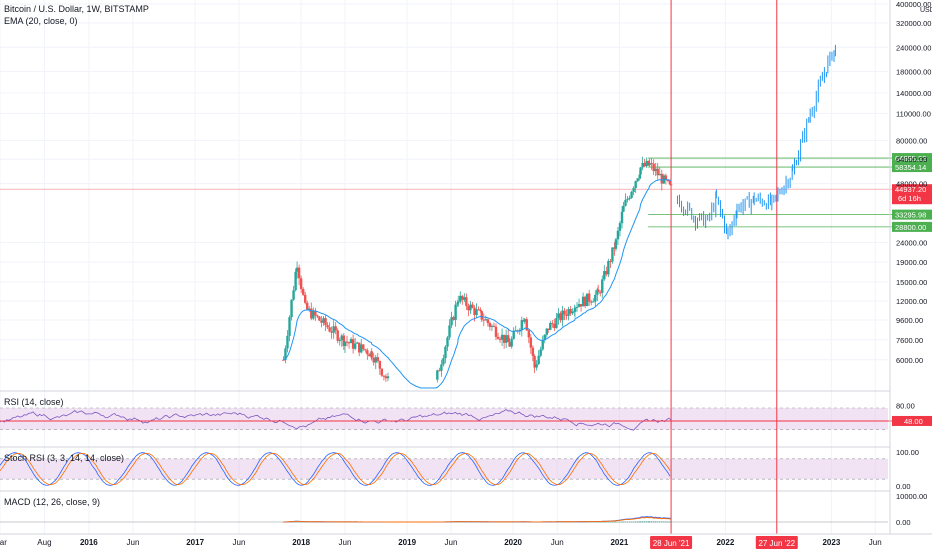 This screenshot has height=555, width=932. Describe the element at coordinates (911, 282) in the screenshot. I see `y-tick-label: 15000.00` at that location.